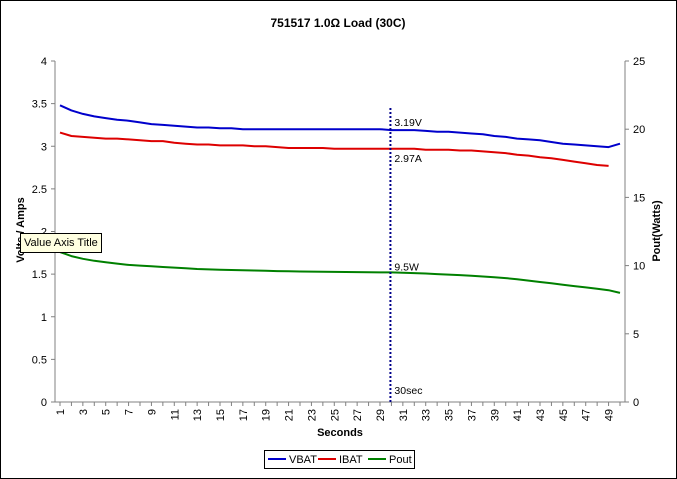 This screenshot has width=677, height=479. I want to click on left-tick-label: 2.5, so click(39, 190).